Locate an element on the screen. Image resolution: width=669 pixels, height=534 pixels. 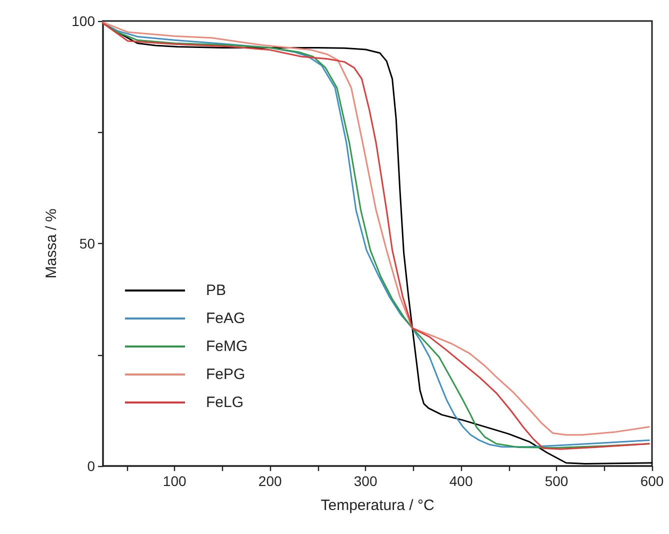
y-tick-label: 100 is located at coordinates (84, 21).